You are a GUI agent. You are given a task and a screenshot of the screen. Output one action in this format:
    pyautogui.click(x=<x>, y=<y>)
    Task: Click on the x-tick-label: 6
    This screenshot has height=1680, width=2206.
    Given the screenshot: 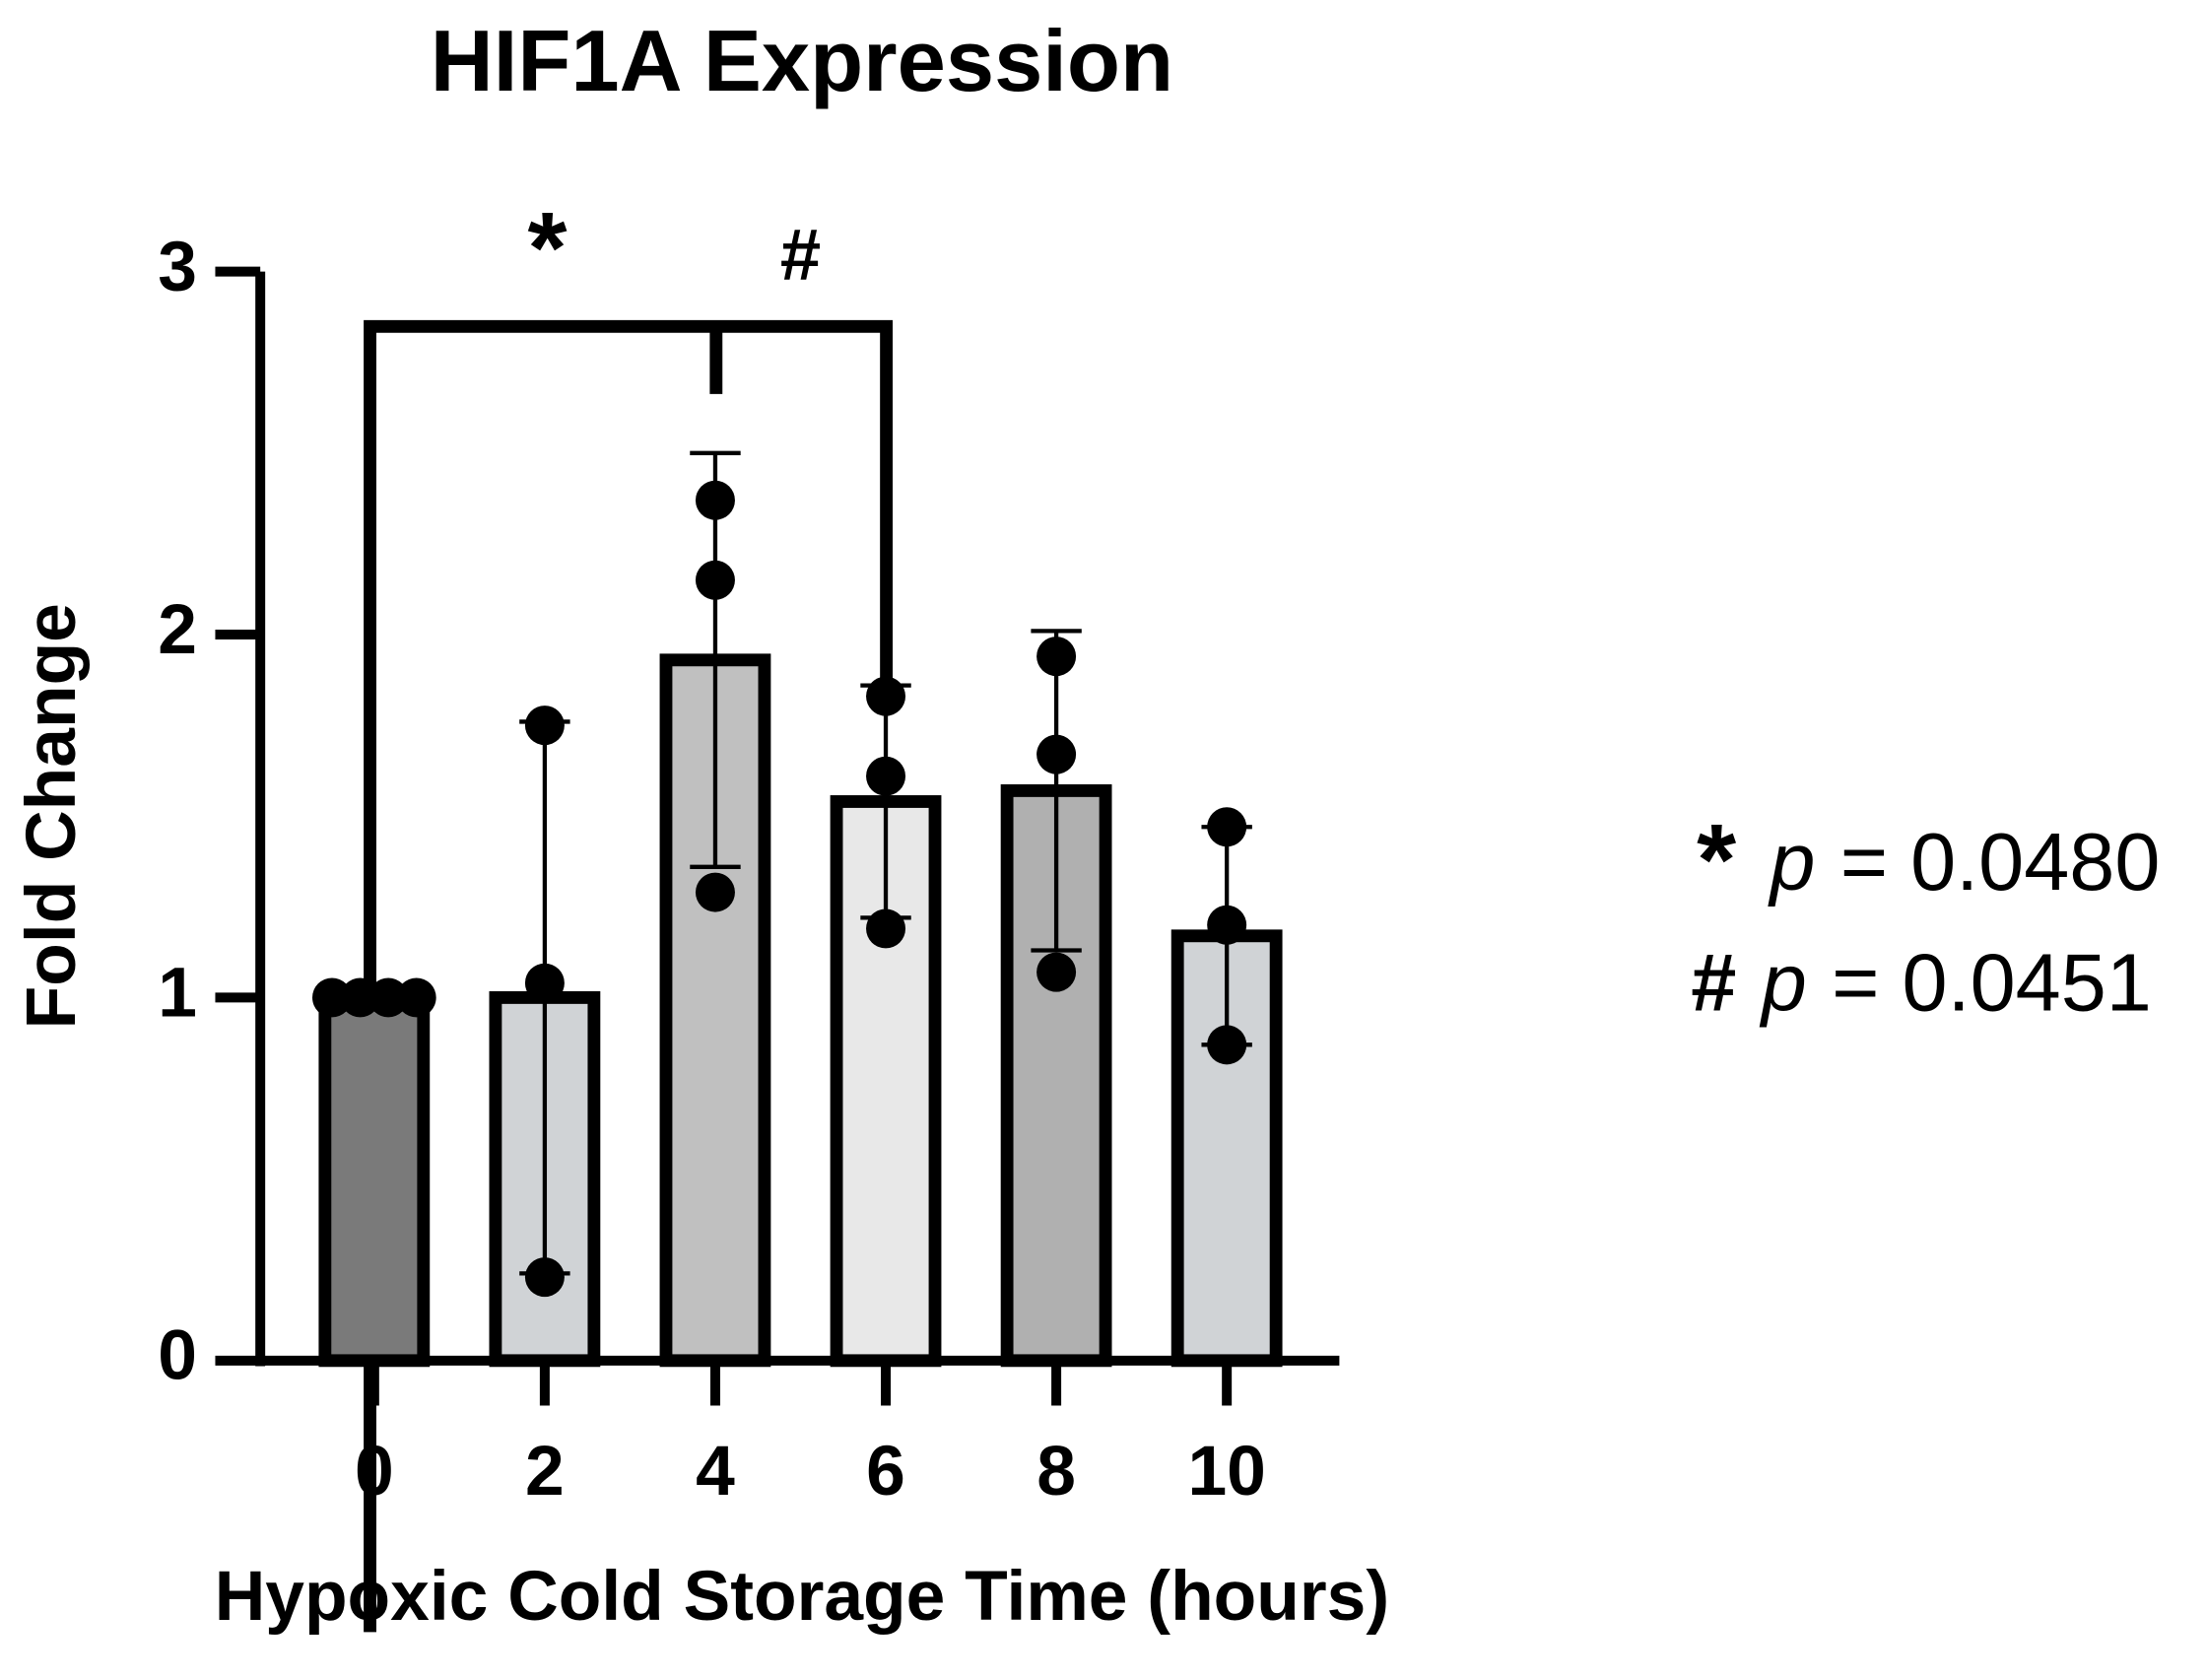 What is the action you would take?
    pyautogui.click(x=885, y=1471)
    